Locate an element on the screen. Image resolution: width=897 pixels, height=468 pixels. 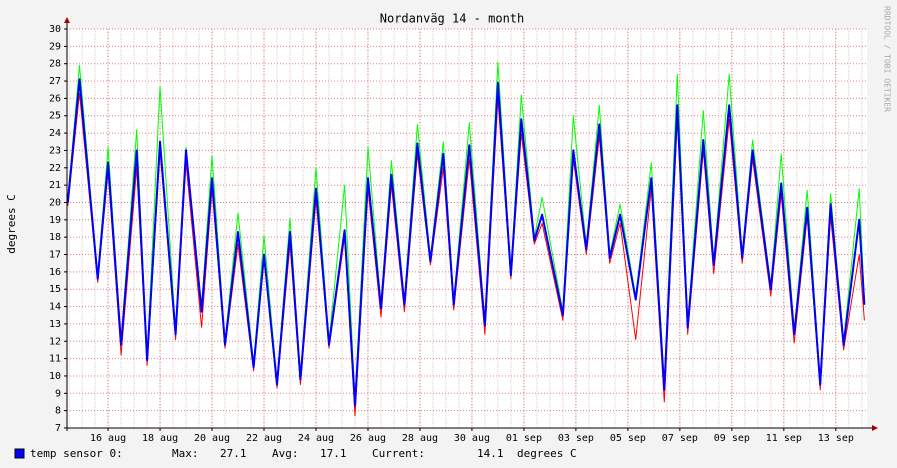
y-tick-label: 7 is located at coordinates (58, 428).